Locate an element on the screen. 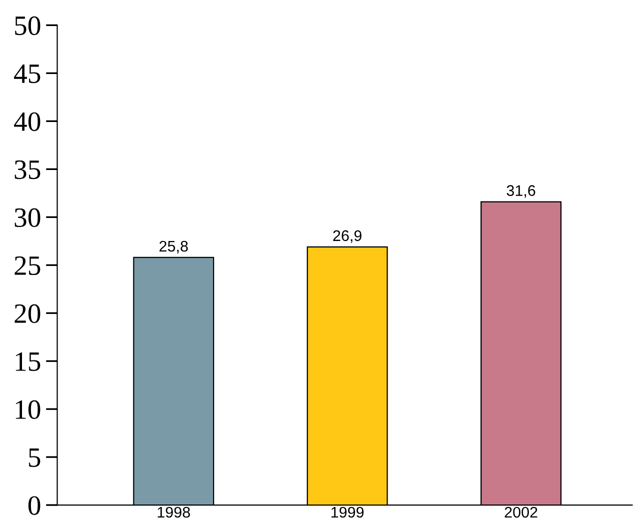  data-label: 31,6 is located at coordinates (521, 191).